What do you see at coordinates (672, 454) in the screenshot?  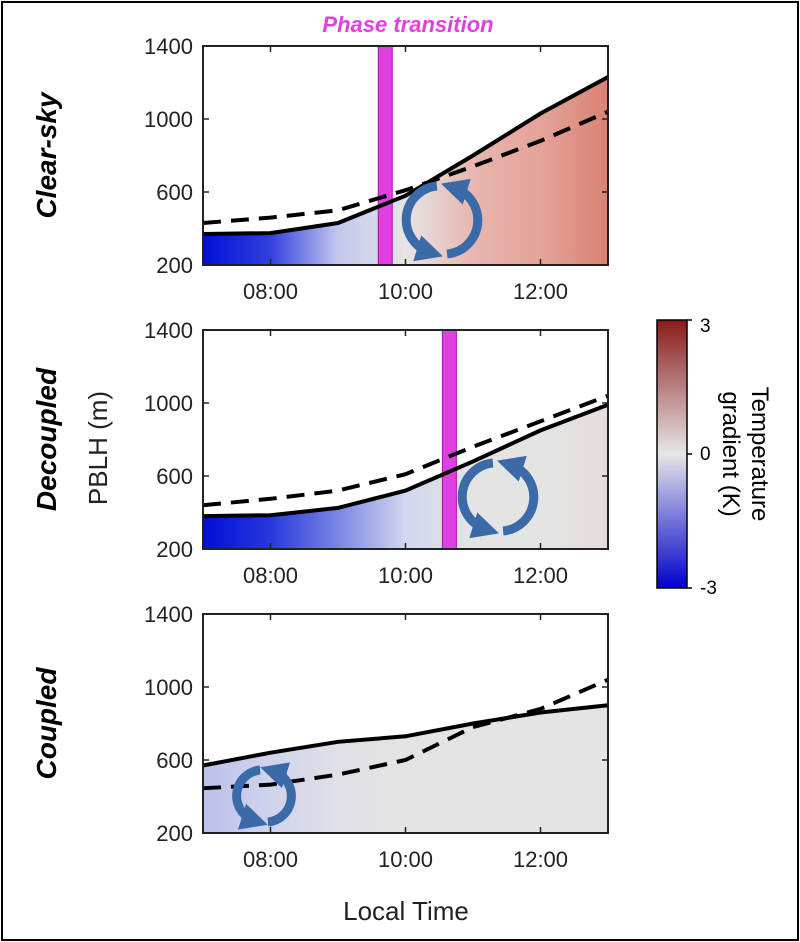 I see `colorbar-gradient` at bounding box center [672, 454].